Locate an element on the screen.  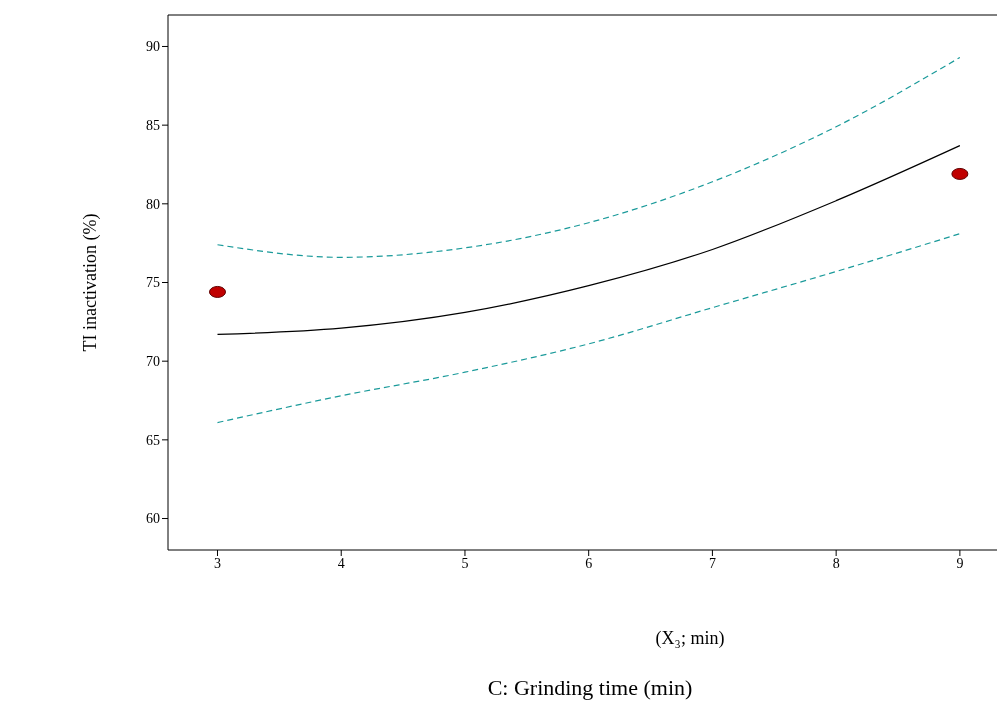
x-tick-label: 9 is located at coordinates (960, 563).